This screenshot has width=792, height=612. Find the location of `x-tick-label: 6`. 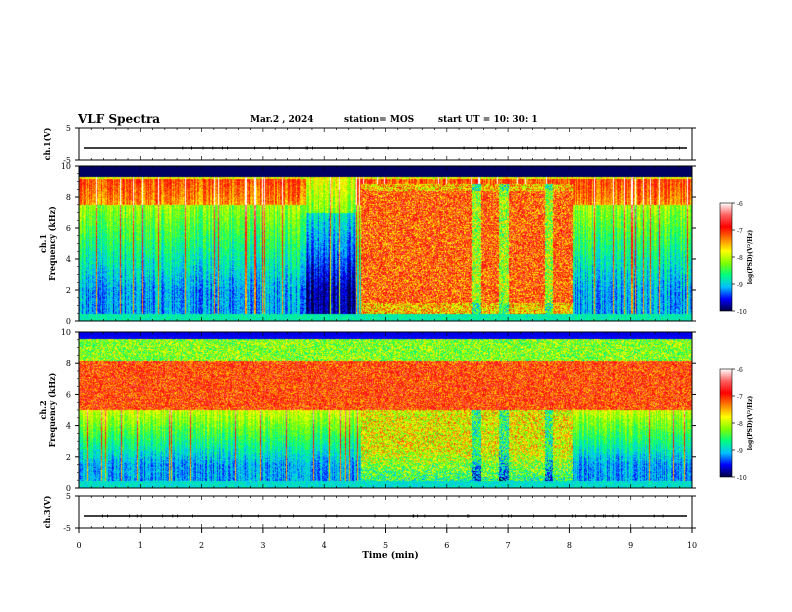

x-tick-label: 6 is located at coordinates (446, 545).